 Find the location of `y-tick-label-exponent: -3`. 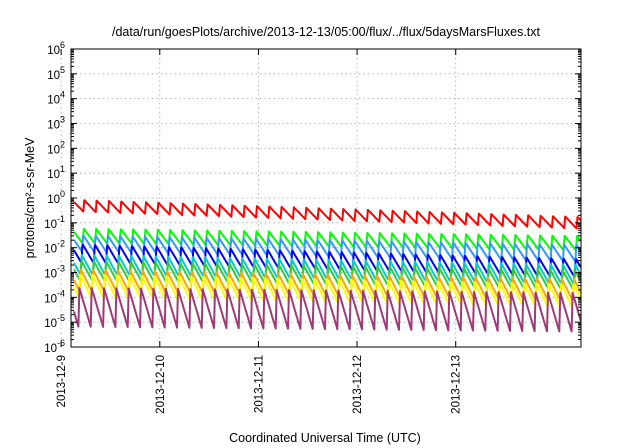

y-tick-label-exponent: -3 is located at coordinates (61, 269).